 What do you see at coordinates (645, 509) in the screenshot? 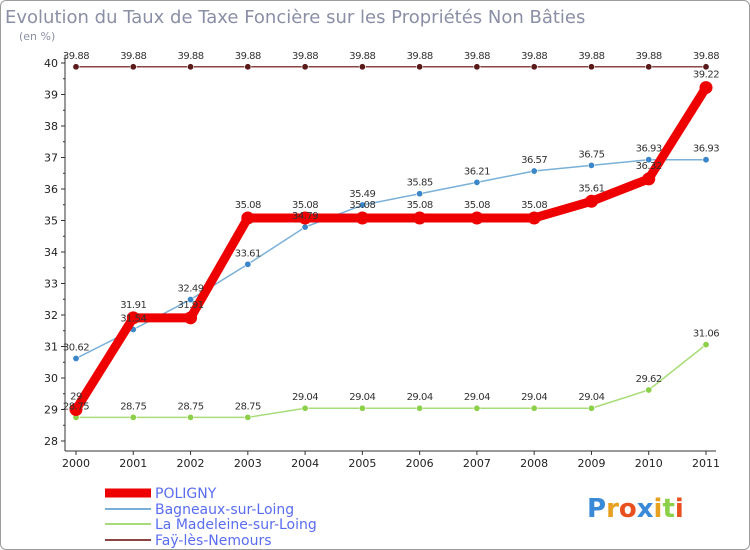
I see `logo-letter: x` at bounding box center [645, 509].